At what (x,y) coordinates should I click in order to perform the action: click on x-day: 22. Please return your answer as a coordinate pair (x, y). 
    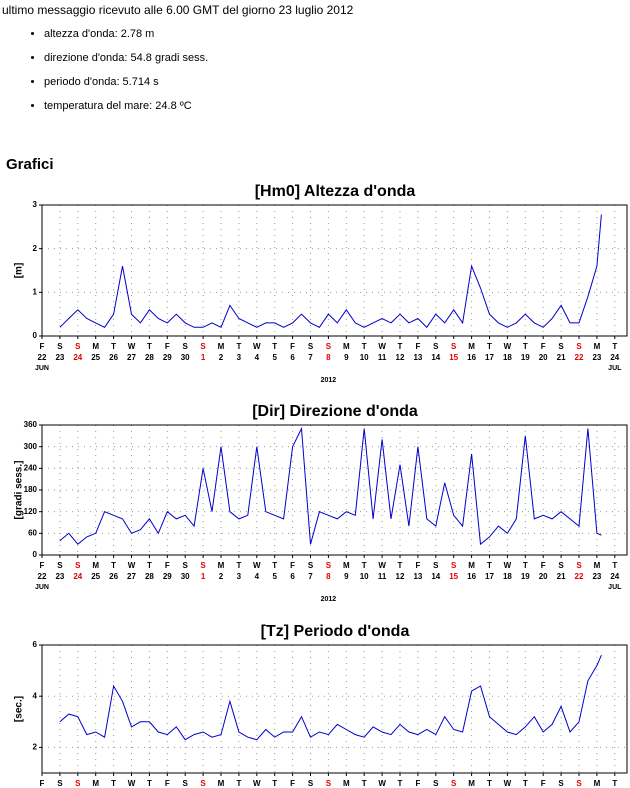
    Looking at the image, I should click on (579, 576).